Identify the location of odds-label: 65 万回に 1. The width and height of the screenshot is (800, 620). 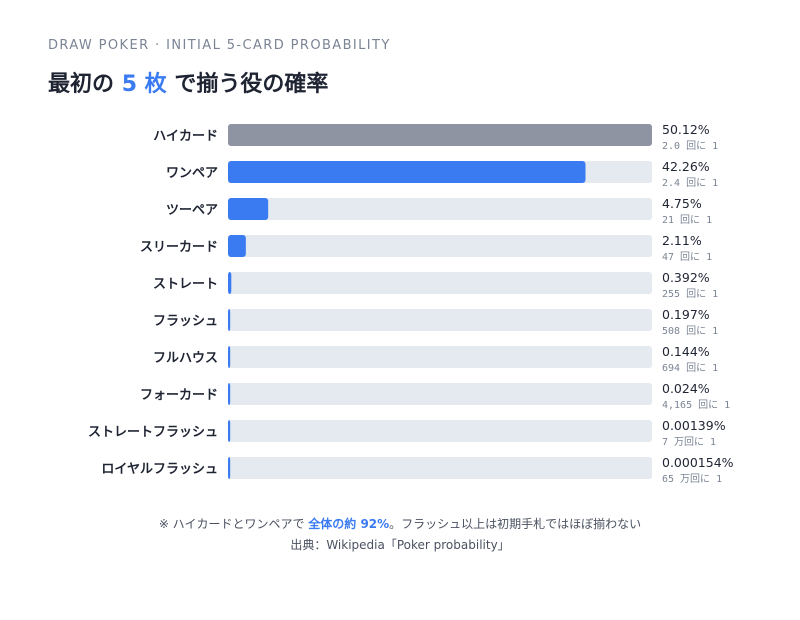
(692, 479).